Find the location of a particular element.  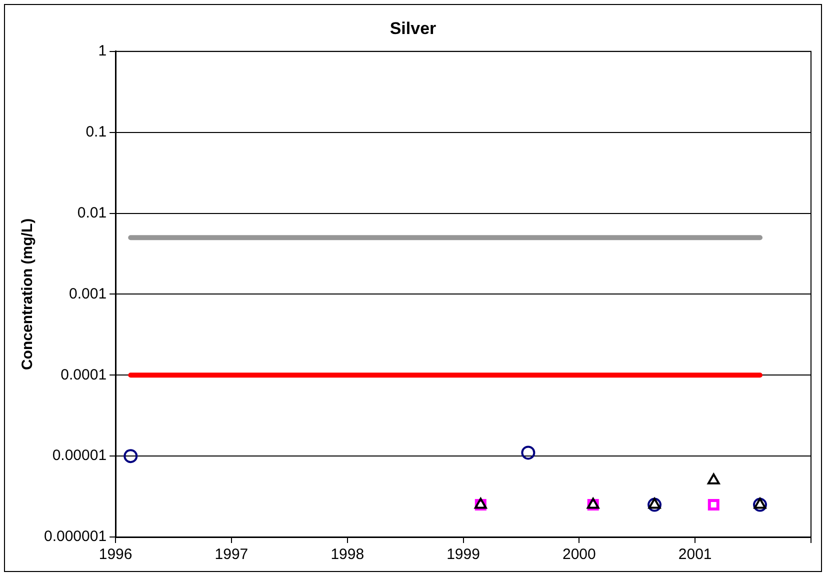

y-tick-label: 0.1 is located at coordinates (96, 131).